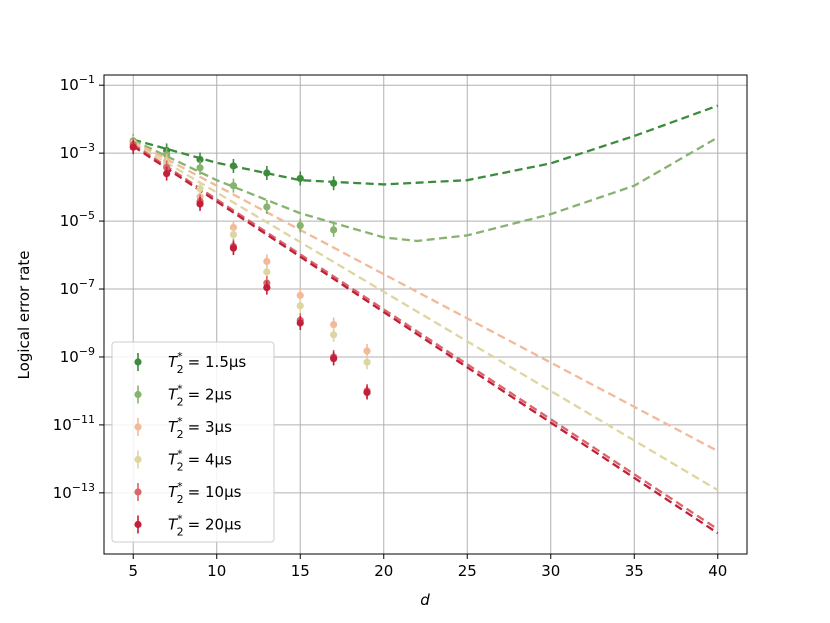 This screenshot has width=830, height=623. What do you see at coordinates (200, 396) in the screenshot?
I see `legend-label: T* 2 = 2μs` at bounding box center [200, 396].